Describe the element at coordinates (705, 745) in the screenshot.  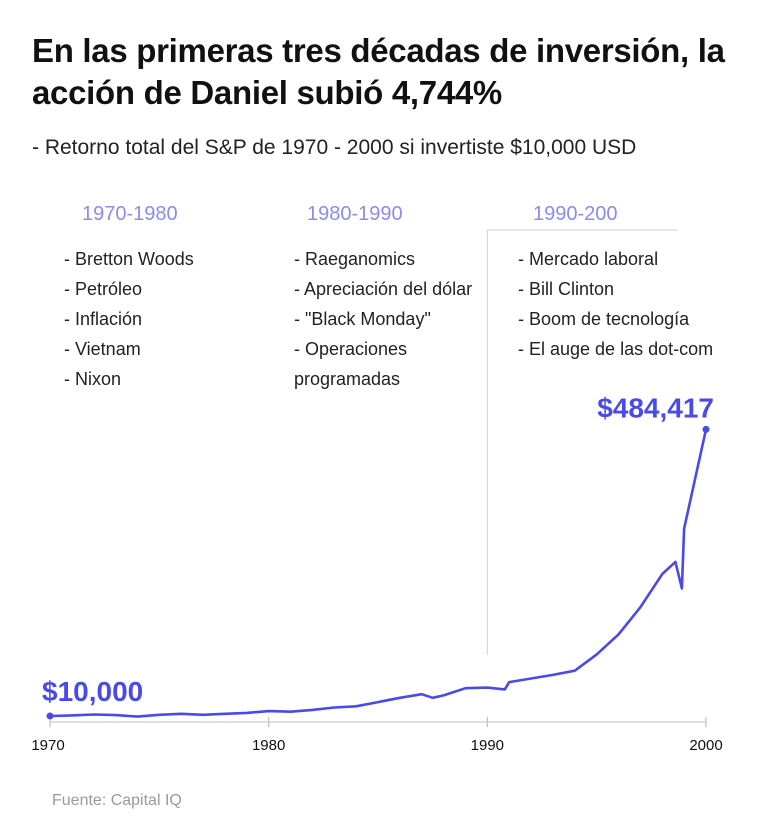
I see `x-tick-label: 2000` at that location.